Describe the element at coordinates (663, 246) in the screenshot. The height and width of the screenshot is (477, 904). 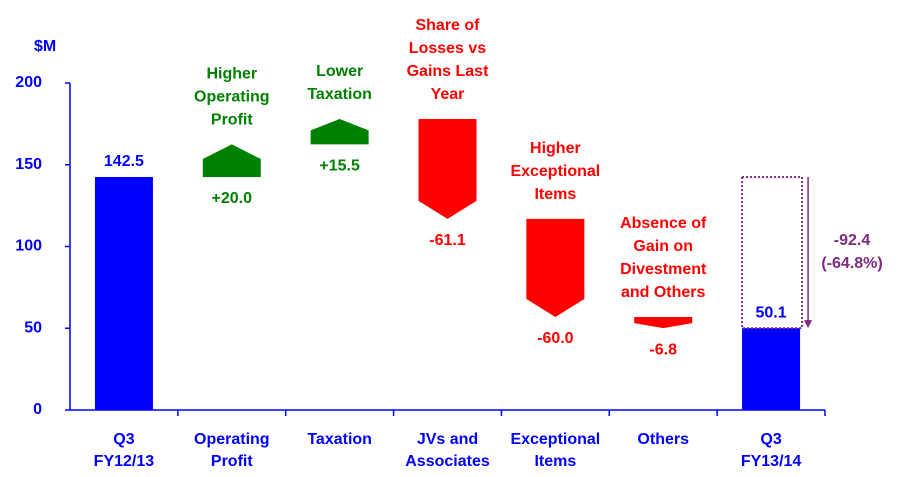
I see `annotation: Gain on` at that location.